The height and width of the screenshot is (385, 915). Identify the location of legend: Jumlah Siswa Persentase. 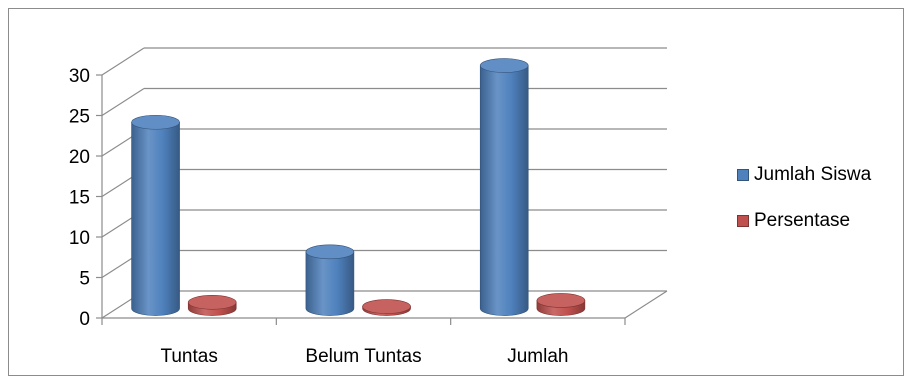
(804, 209).